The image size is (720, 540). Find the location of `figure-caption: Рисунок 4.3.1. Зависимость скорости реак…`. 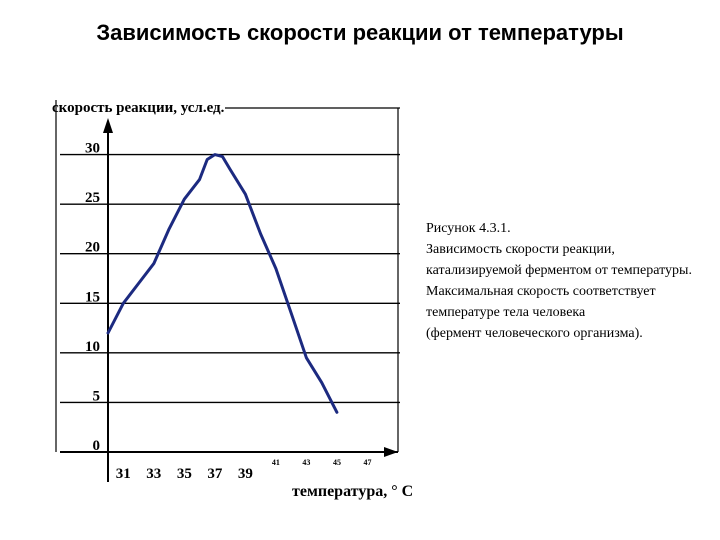

figure-caption: Рисунок 4.3.1. Зависимость скорости реак… is located at coordinates (566, 281).